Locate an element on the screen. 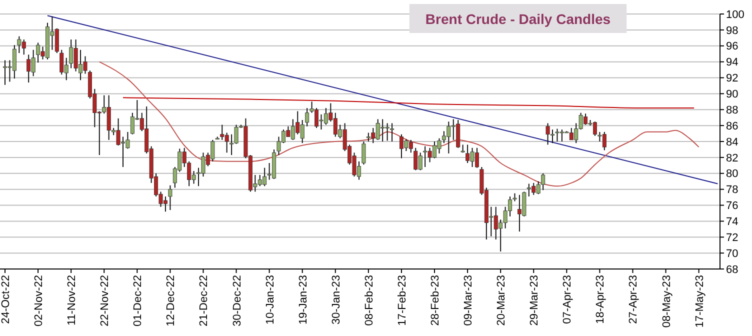  x-tick-label: 02-Nov-22 is located at coordinates (39, 300).